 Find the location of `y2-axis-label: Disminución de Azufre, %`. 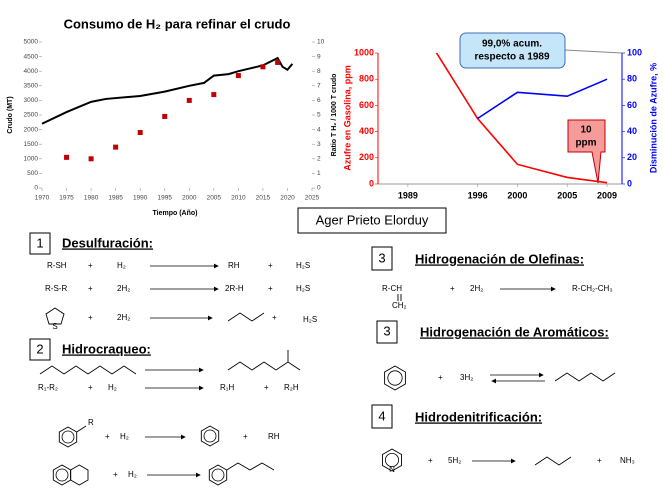

y2-axis-label: Disminución de Azufre, % is located at coordinates (653, 118).